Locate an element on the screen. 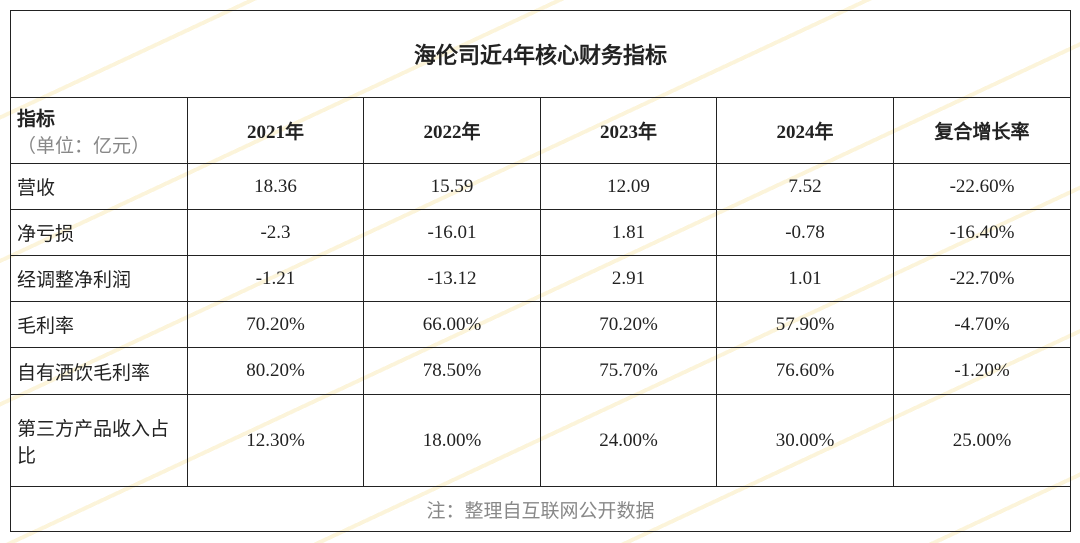 The width and height of the screenshot is (1080, 543). table-cell: 1.81 is located at coordinates (628, 232).